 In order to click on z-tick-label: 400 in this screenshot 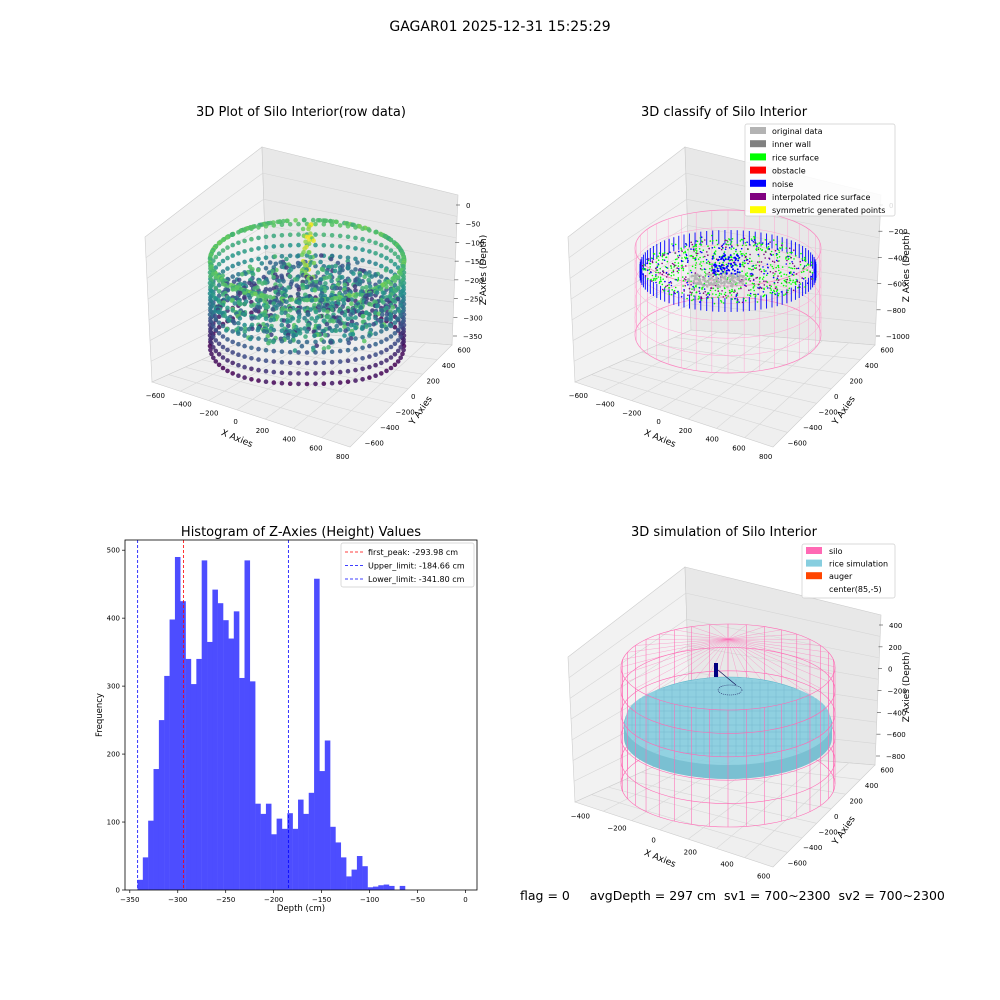, I will do `click(895, 626)`.